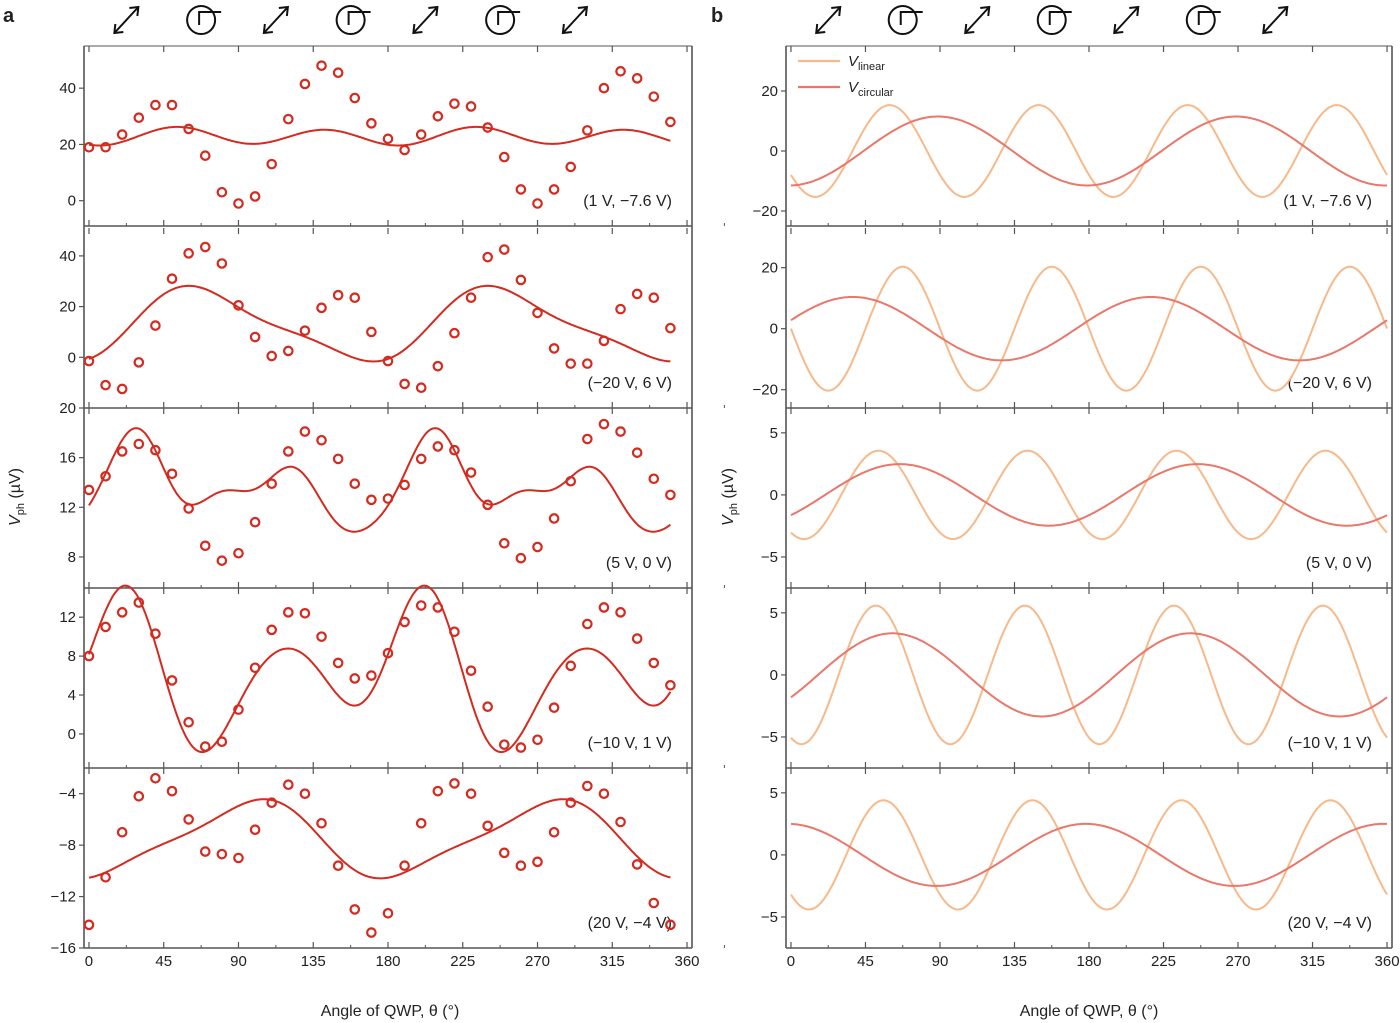 Image resolution: width=1400 pixels, height=1023 pixels. Describe the element at coordinates (313, 961) in the screenshot. I see `x-tick-label: 135` at that location.